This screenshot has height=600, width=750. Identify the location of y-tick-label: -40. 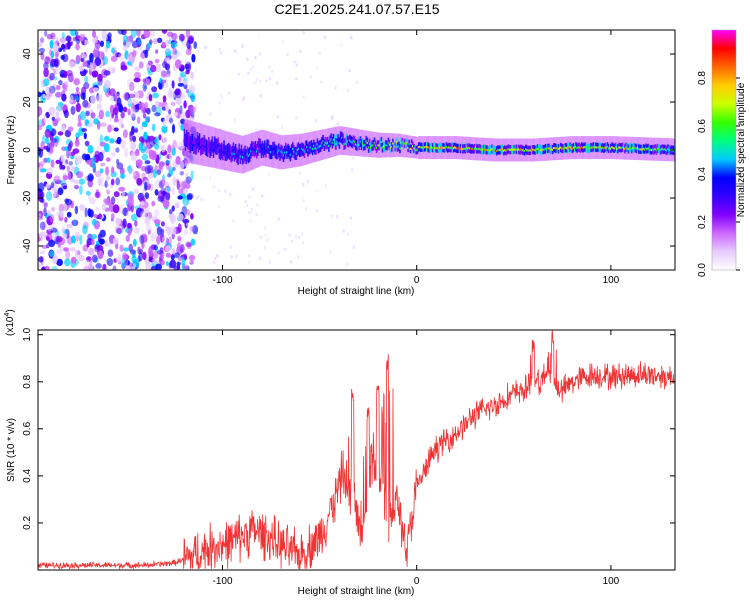
(27, 245).